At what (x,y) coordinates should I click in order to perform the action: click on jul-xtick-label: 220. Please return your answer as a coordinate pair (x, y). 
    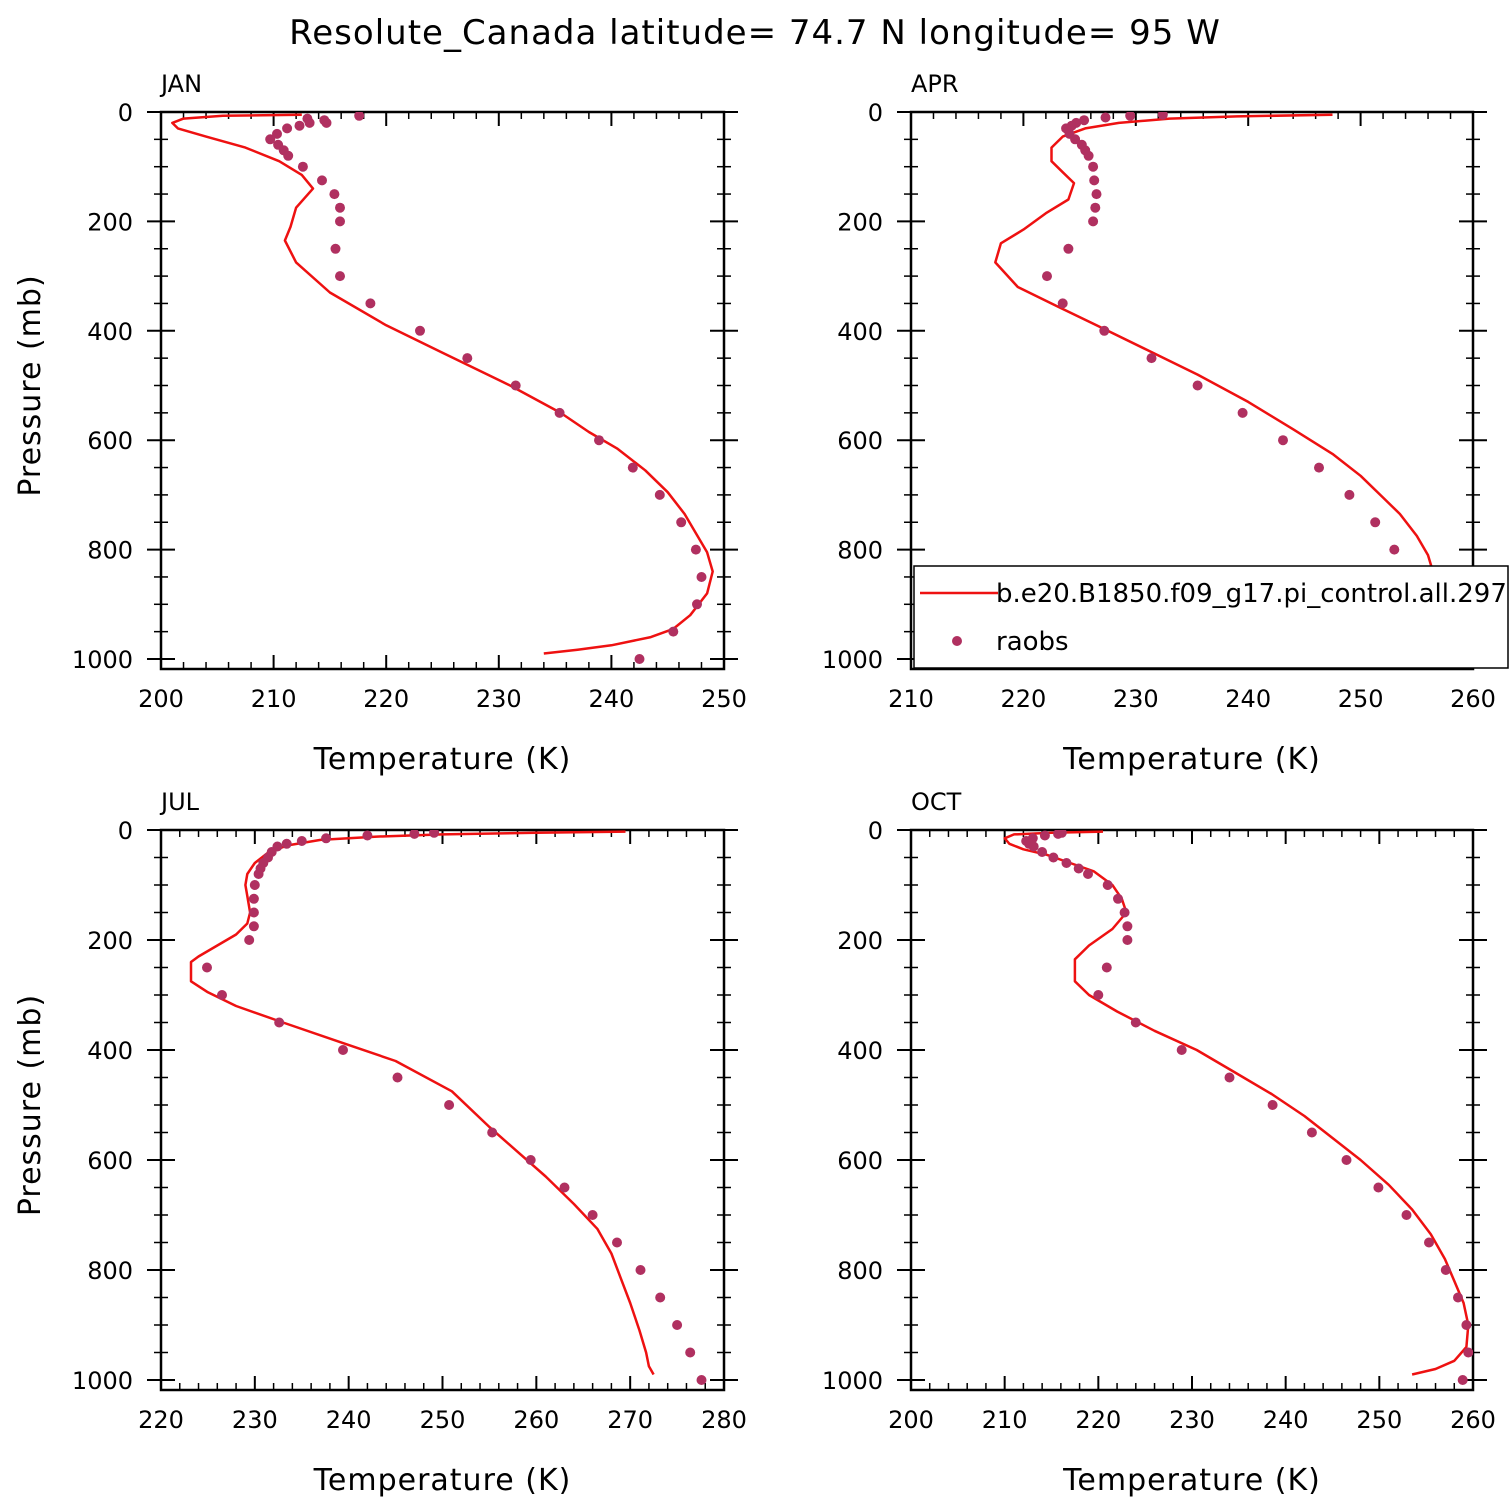
    Looking at the image, I should click on (161, 1420).